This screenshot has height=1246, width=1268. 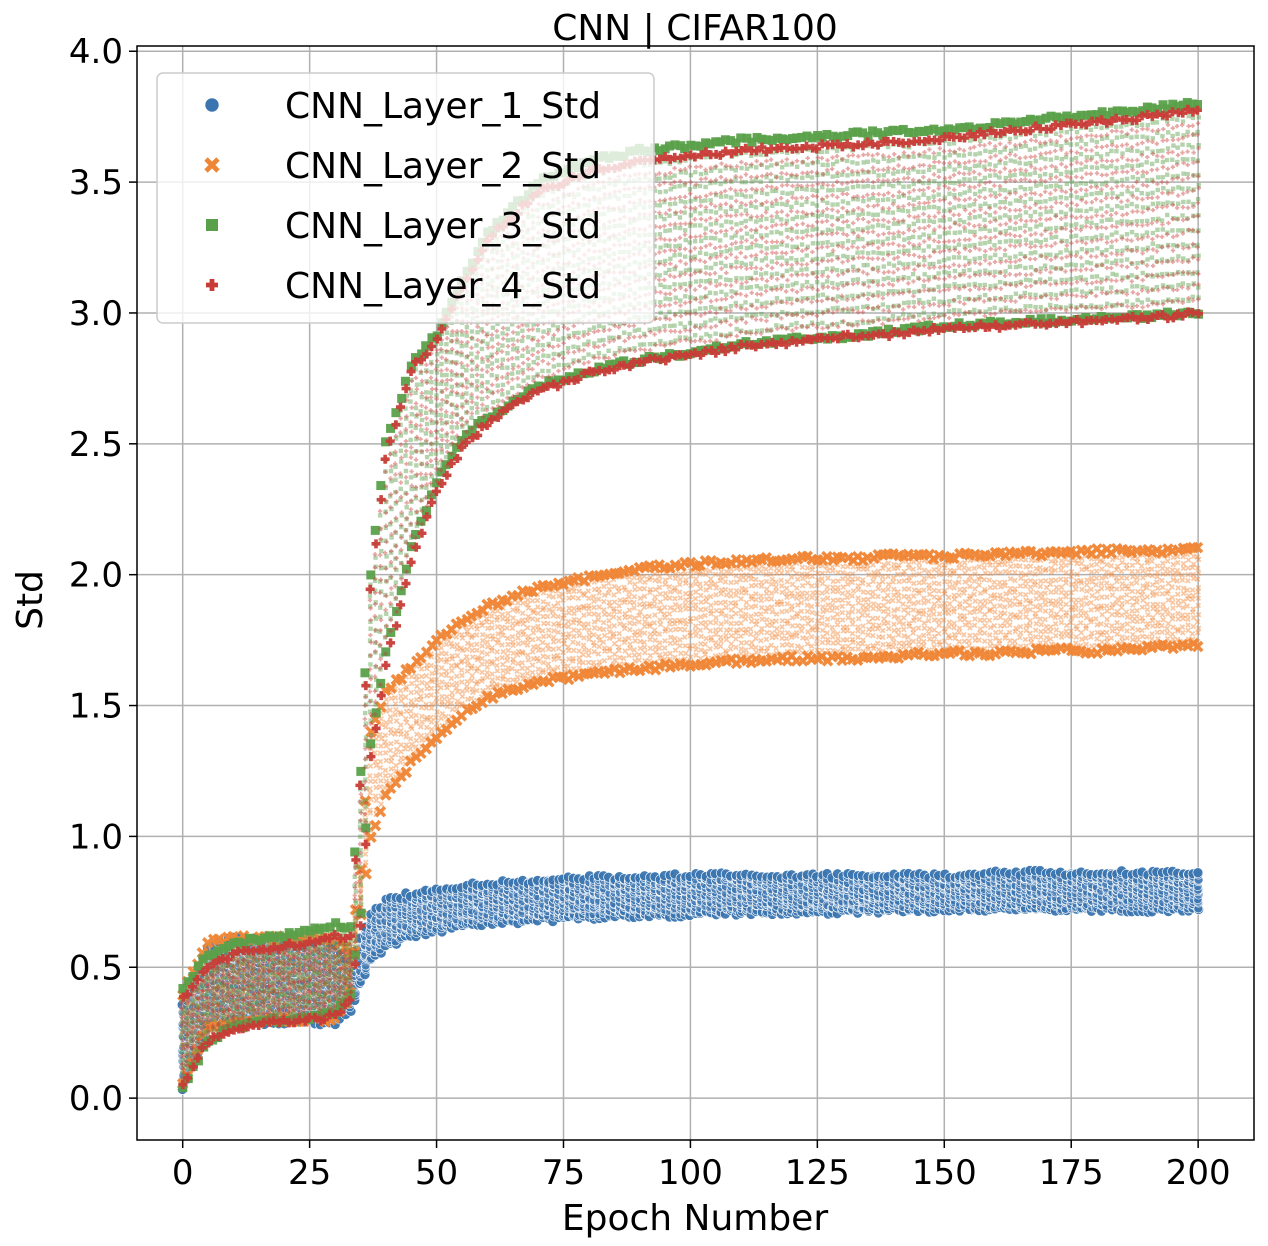 What do you see at coordinates (1198, 872) in the screenshot?
I see `cnn-layer-1-std-point` at bounding box center [1198, 872].